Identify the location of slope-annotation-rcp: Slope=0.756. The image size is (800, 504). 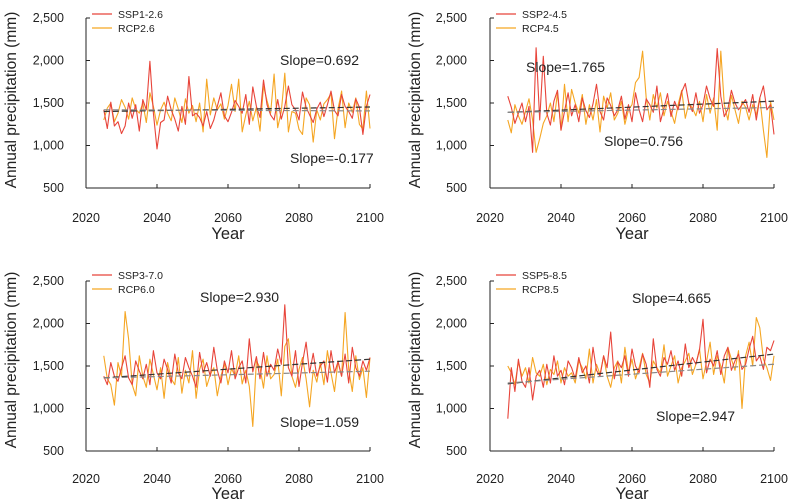
(643, 141).